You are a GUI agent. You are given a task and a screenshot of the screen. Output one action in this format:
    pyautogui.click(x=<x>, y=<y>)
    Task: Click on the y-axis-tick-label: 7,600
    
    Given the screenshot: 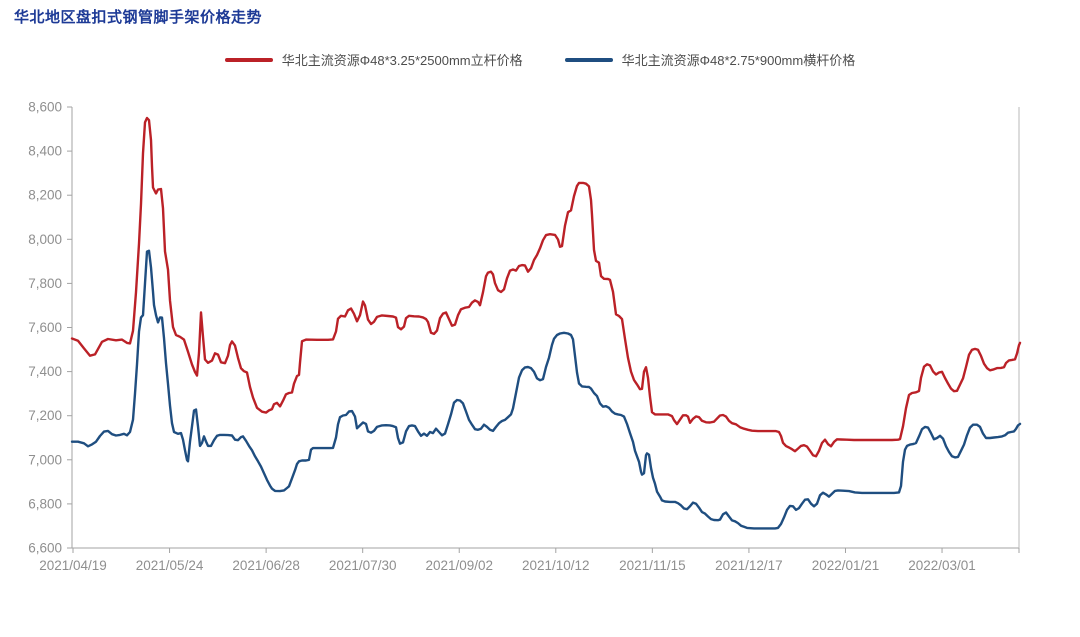 What is the action you would take?
    pyautogui.click(x=45, y=327)
    